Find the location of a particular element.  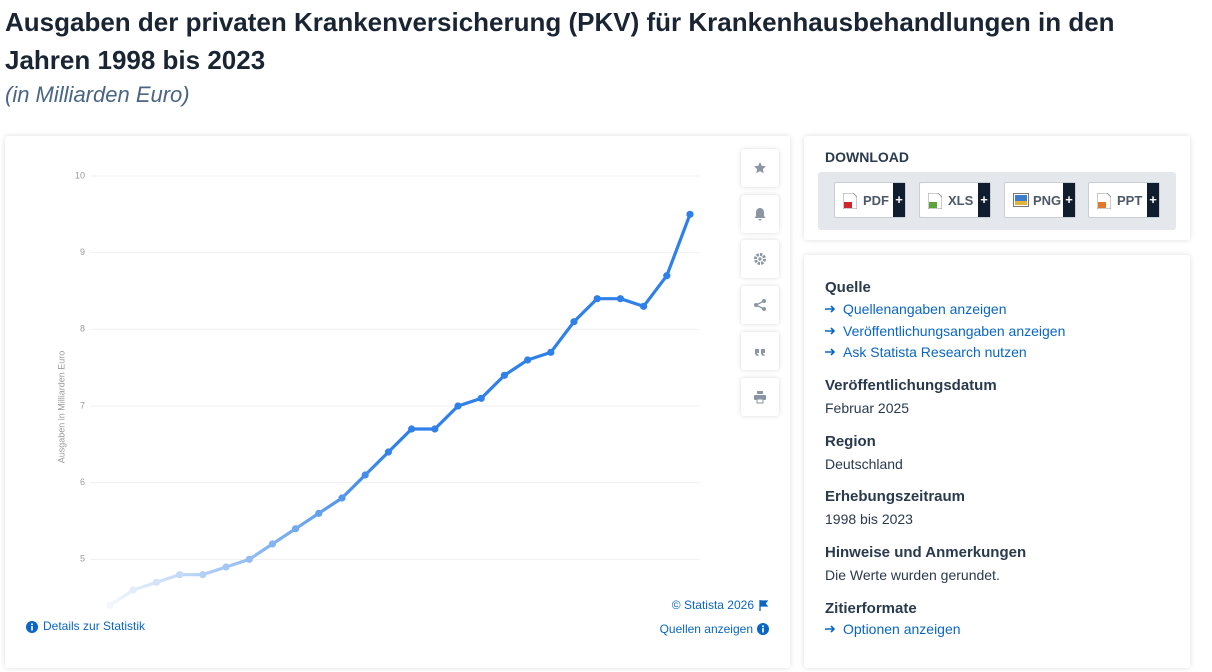

download-card: DOWNLOAD PDF + XLS + PNG + PPT + is located at coordinates (997, 188).